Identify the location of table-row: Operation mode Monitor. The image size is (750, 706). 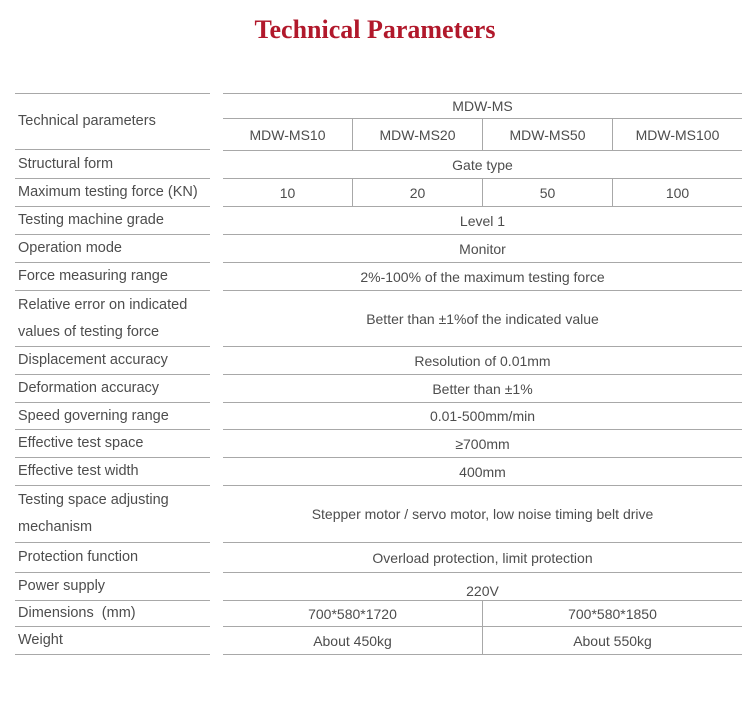
(378, 249).